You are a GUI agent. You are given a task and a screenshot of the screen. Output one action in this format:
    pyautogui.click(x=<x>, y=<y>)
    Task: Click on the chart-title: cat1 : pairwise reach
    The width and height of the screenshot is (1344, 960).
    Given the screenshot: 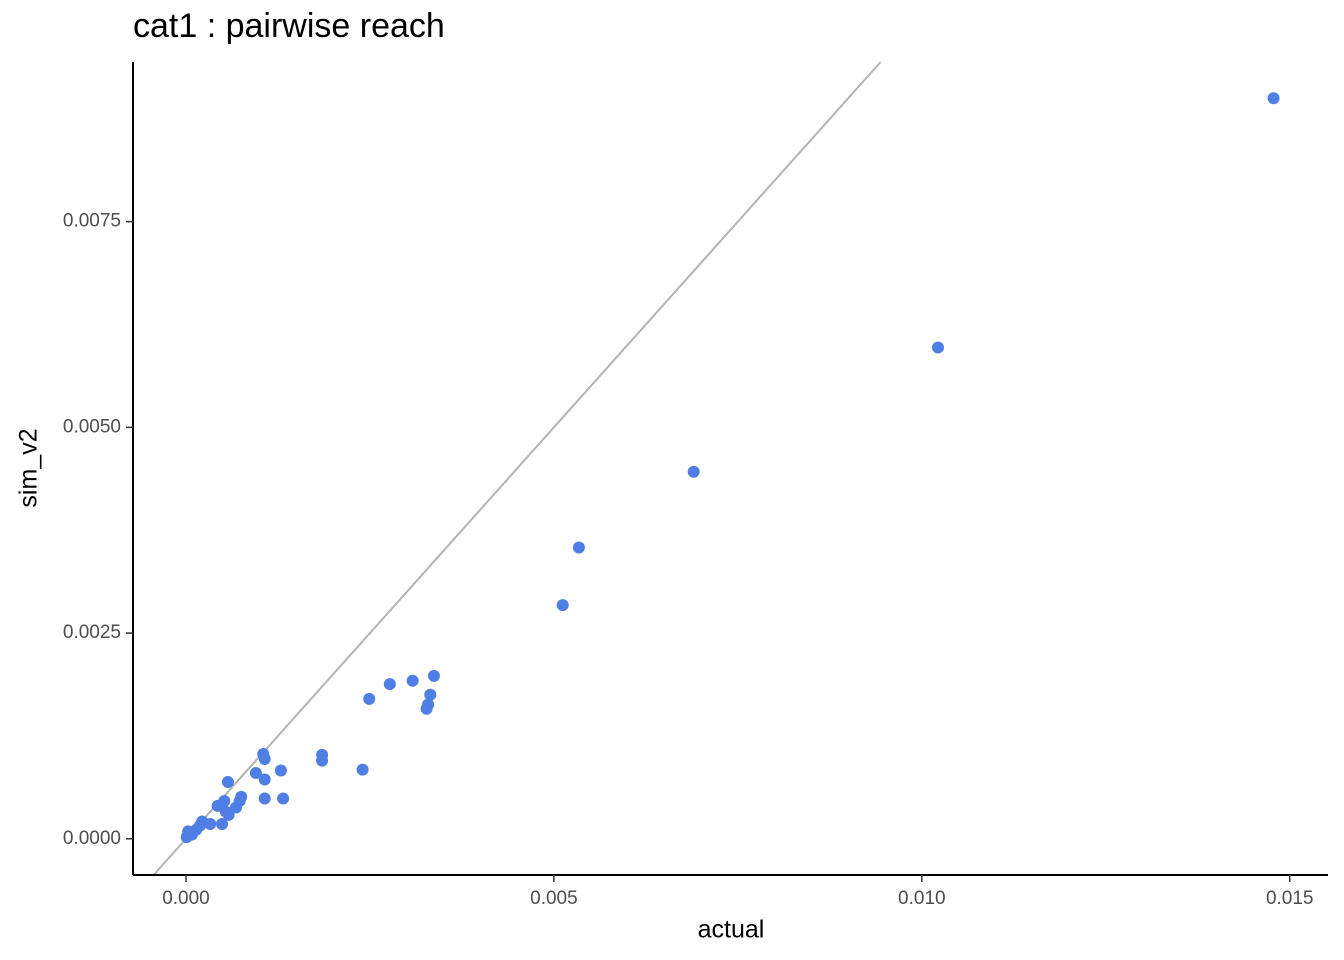 What is the action you would take?
    pyautogui.click(x=289, y=26)
    